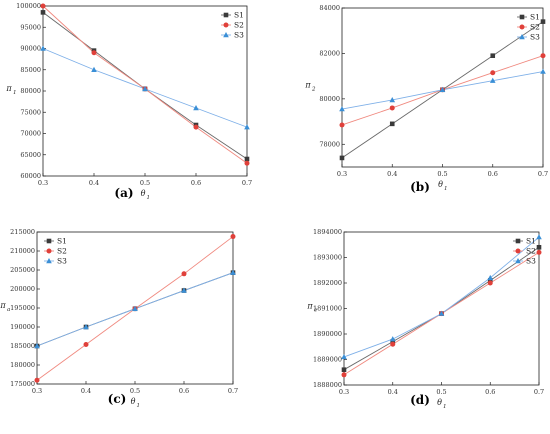  What do you see at coordinates (22, 346) in the screenshot?
I see `y-tick-label: 185000` at bounding box center [22, 346].